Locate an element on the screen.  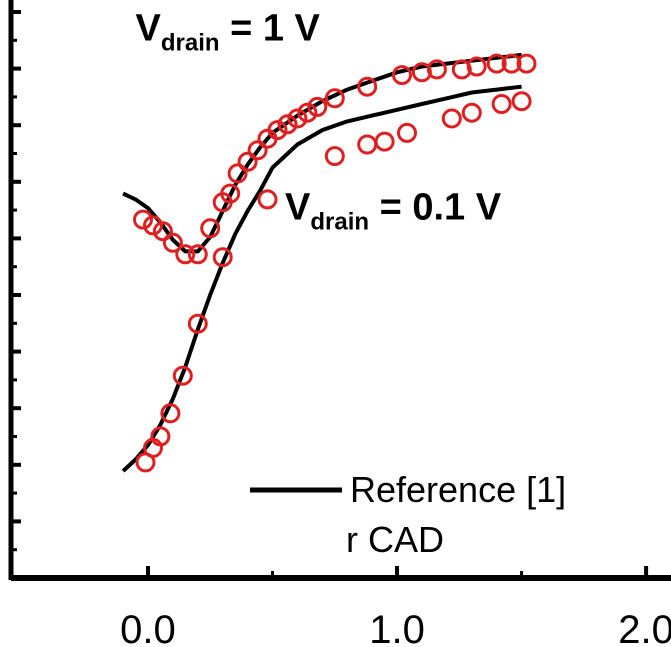
x-tick-label: 2.0 is located at coordinates (644, 627).